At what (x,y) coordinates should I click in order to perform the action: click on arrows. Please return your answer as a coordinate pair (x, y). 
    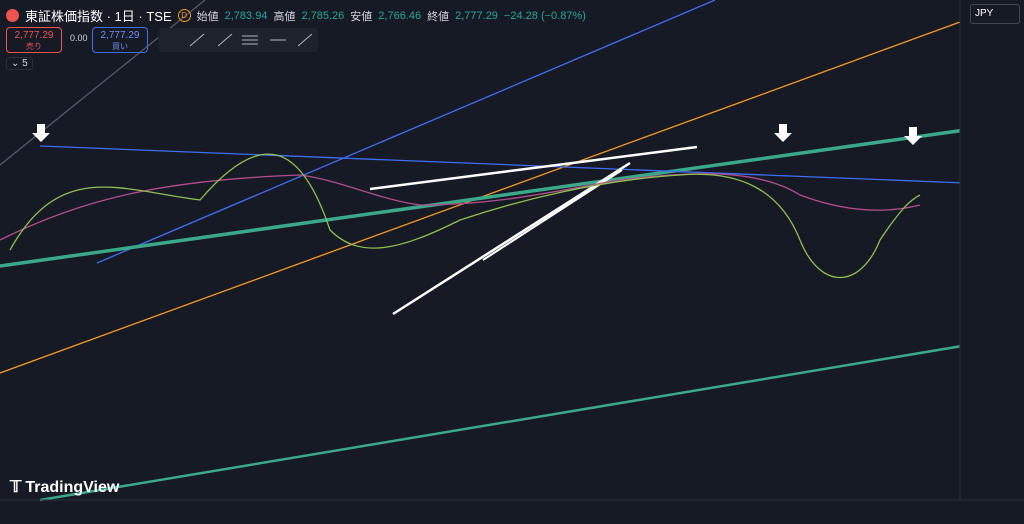
    Looking at the image, I should click on (477, 134).